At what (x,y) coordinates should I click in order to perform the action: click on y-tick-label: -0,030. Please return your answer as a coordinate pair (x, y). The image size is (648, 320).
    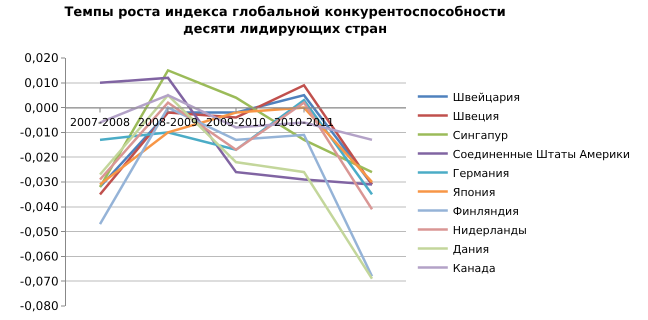
    Looking at the image, I should click on (39, 182).